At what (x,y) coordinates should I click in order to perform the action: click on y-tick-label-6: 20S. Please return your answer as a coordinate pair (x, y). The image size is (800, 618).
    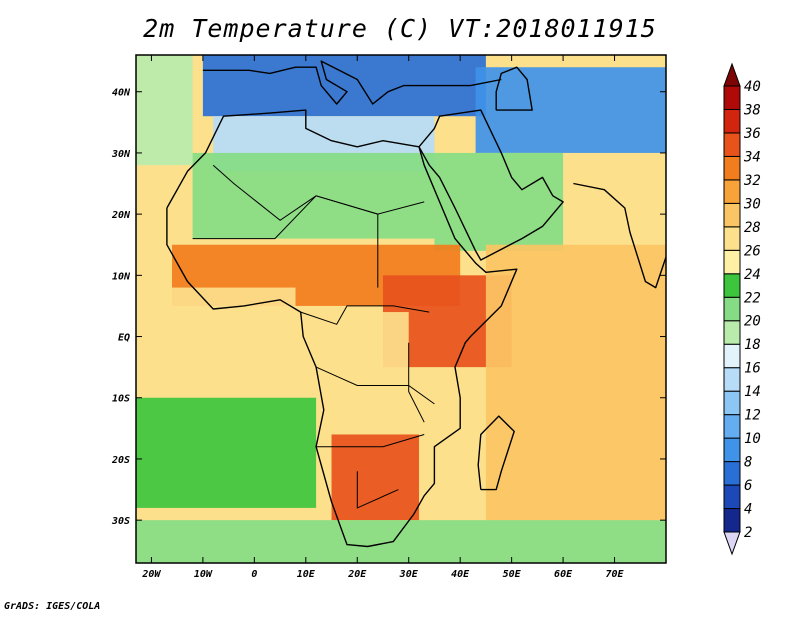
    Looking at the image, I should click on (120, 460).